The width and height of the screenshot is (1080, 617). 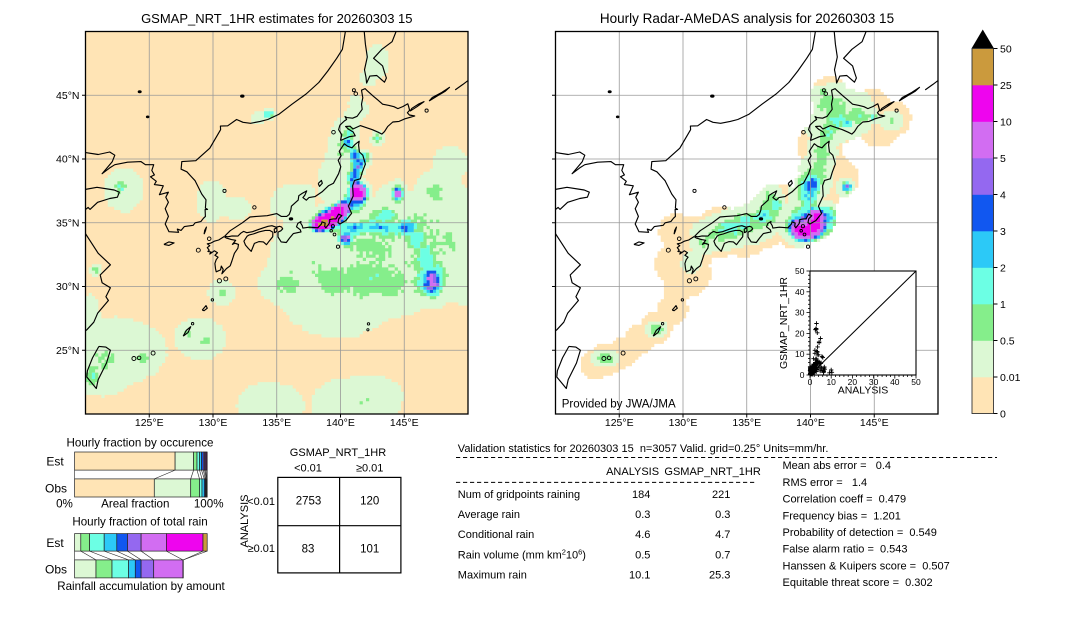 I want to click on svg-text: 20, so click(x=800, y=333).